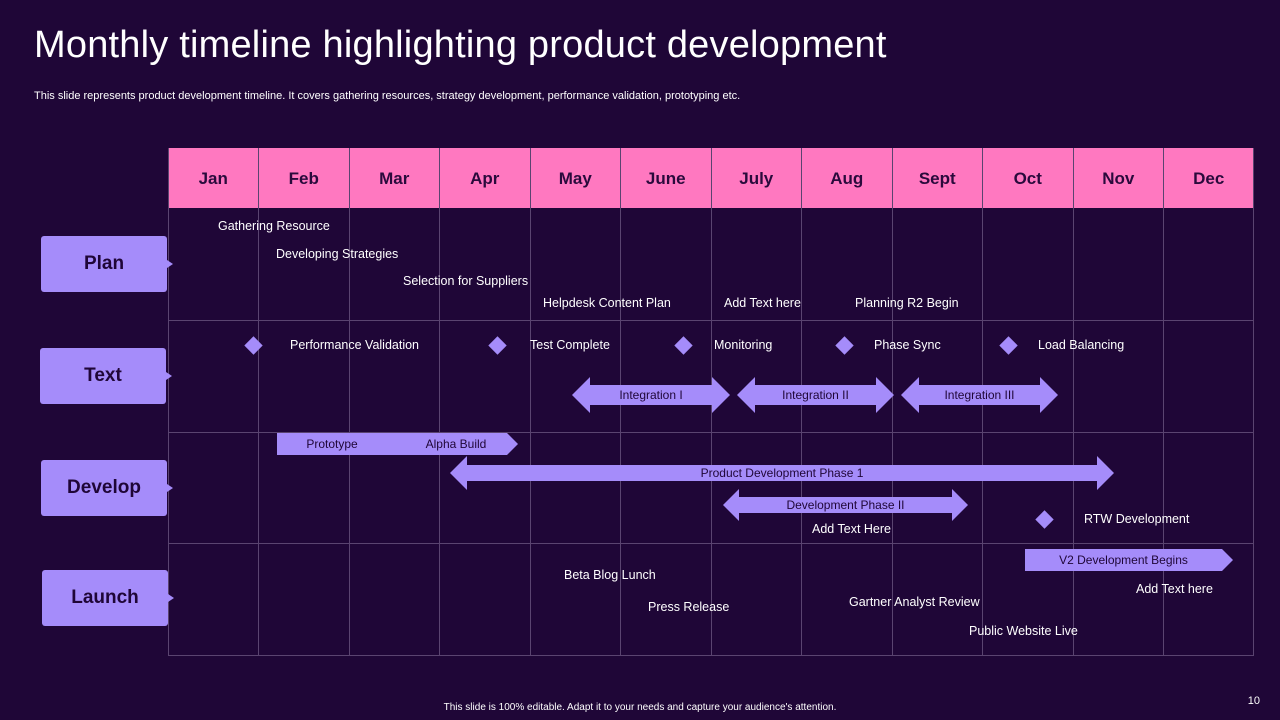 Image resolution: width=1280 pixels, height=720 pixels. Describe the element at coordinates (1027, 178) in the screenshot. I see `month-oct: Oct` at that location.